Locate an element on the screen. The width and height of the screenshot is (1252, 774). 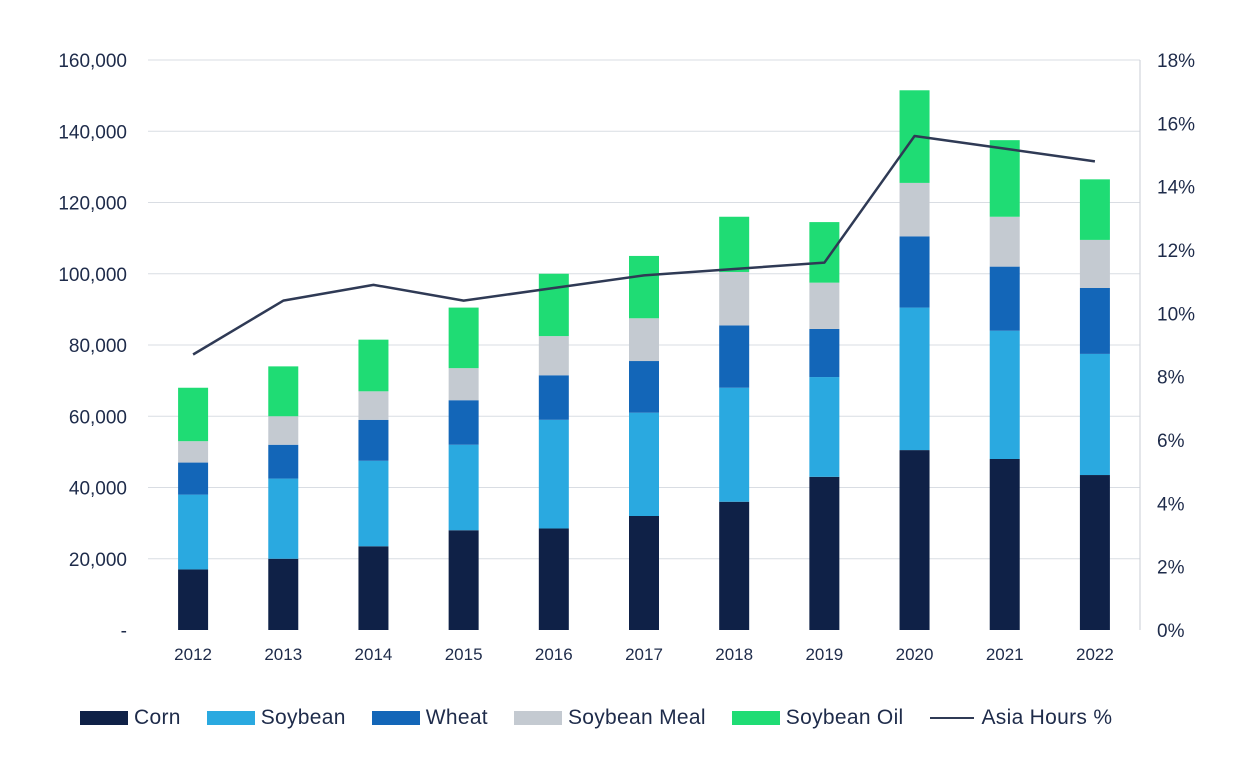
legend-label: Soybean Meal is located at coordinates (636, 717).